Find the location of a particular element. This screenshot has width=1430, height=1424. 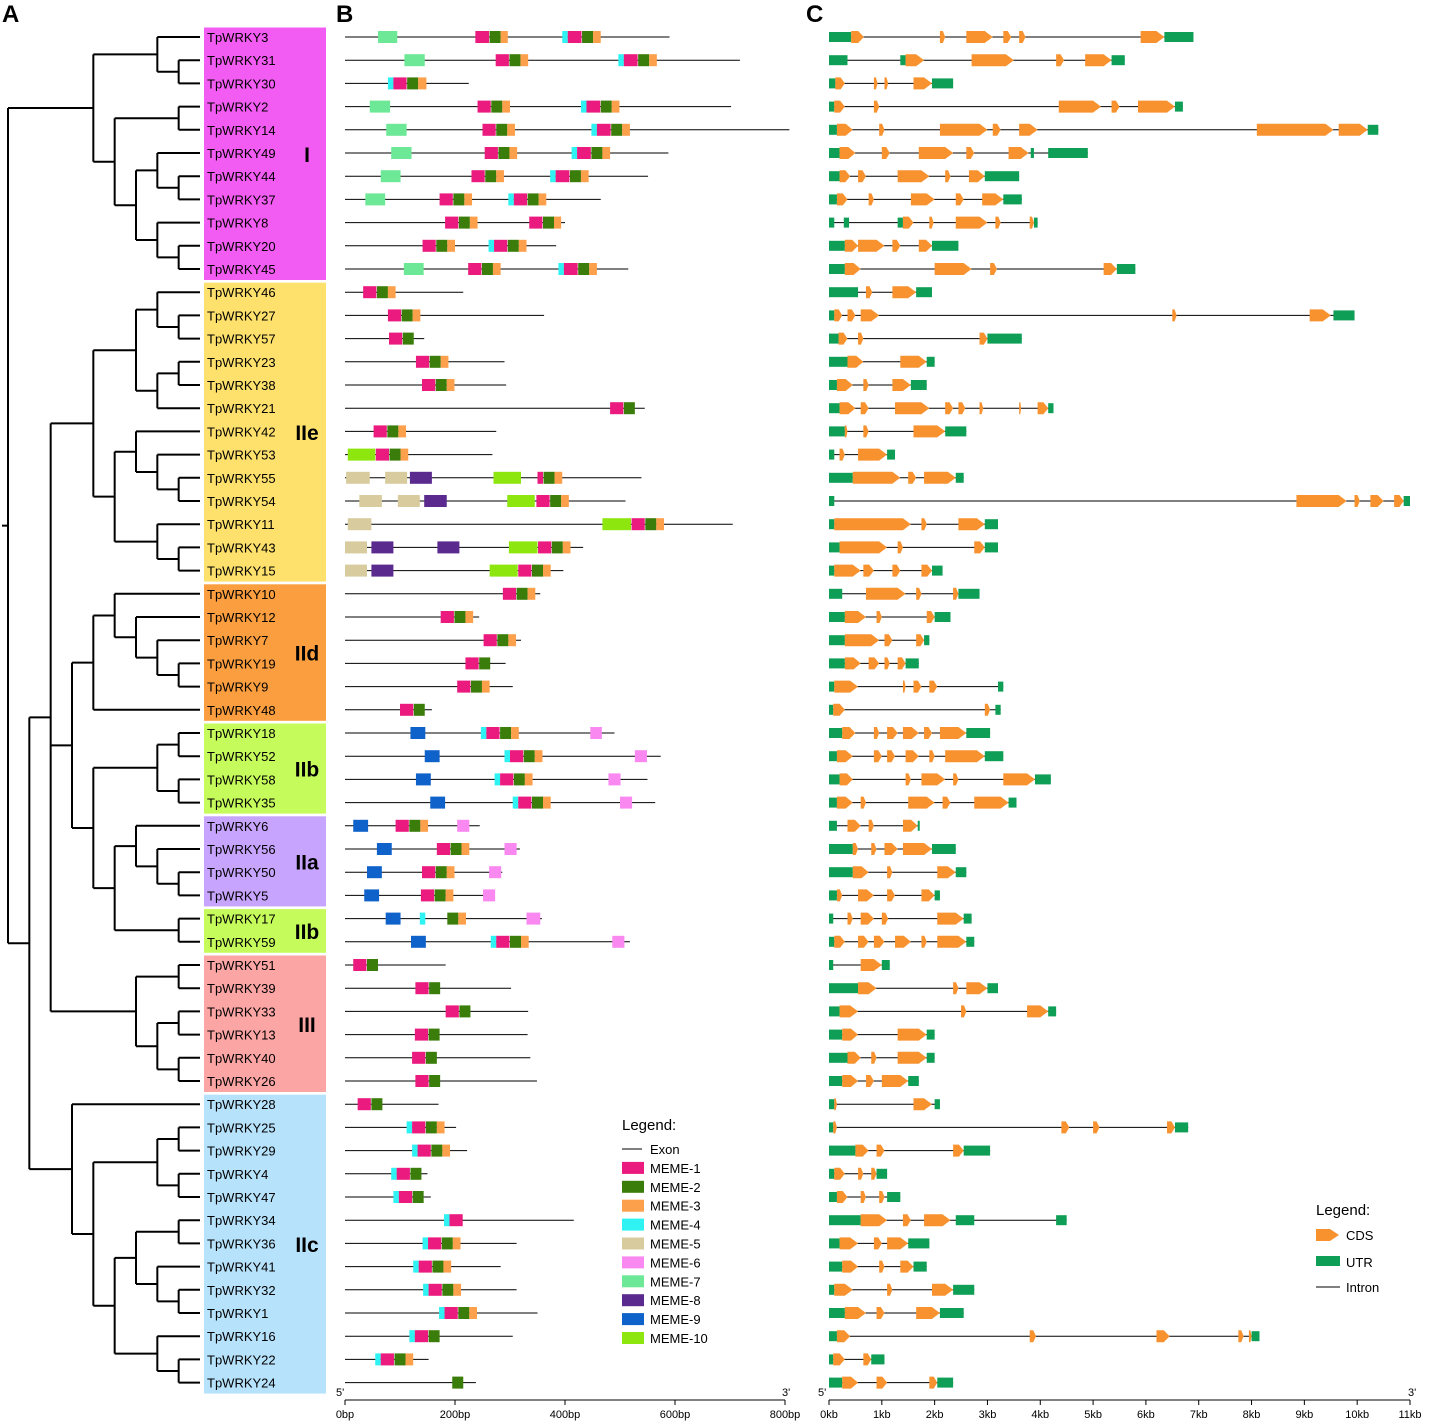

legend-label: Exon is located at coordinates (665, 1149).